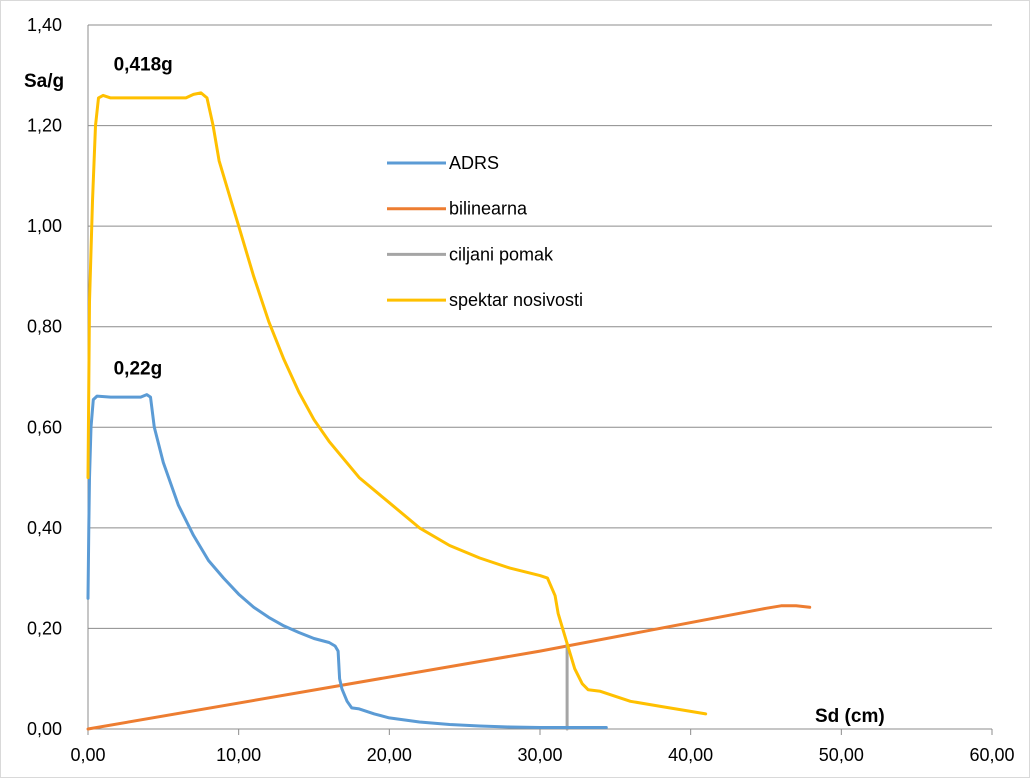 The width and height of the screenshot is (1030, 778). I want to click on legend-label: spektar nosivosti, so click(516, 300).